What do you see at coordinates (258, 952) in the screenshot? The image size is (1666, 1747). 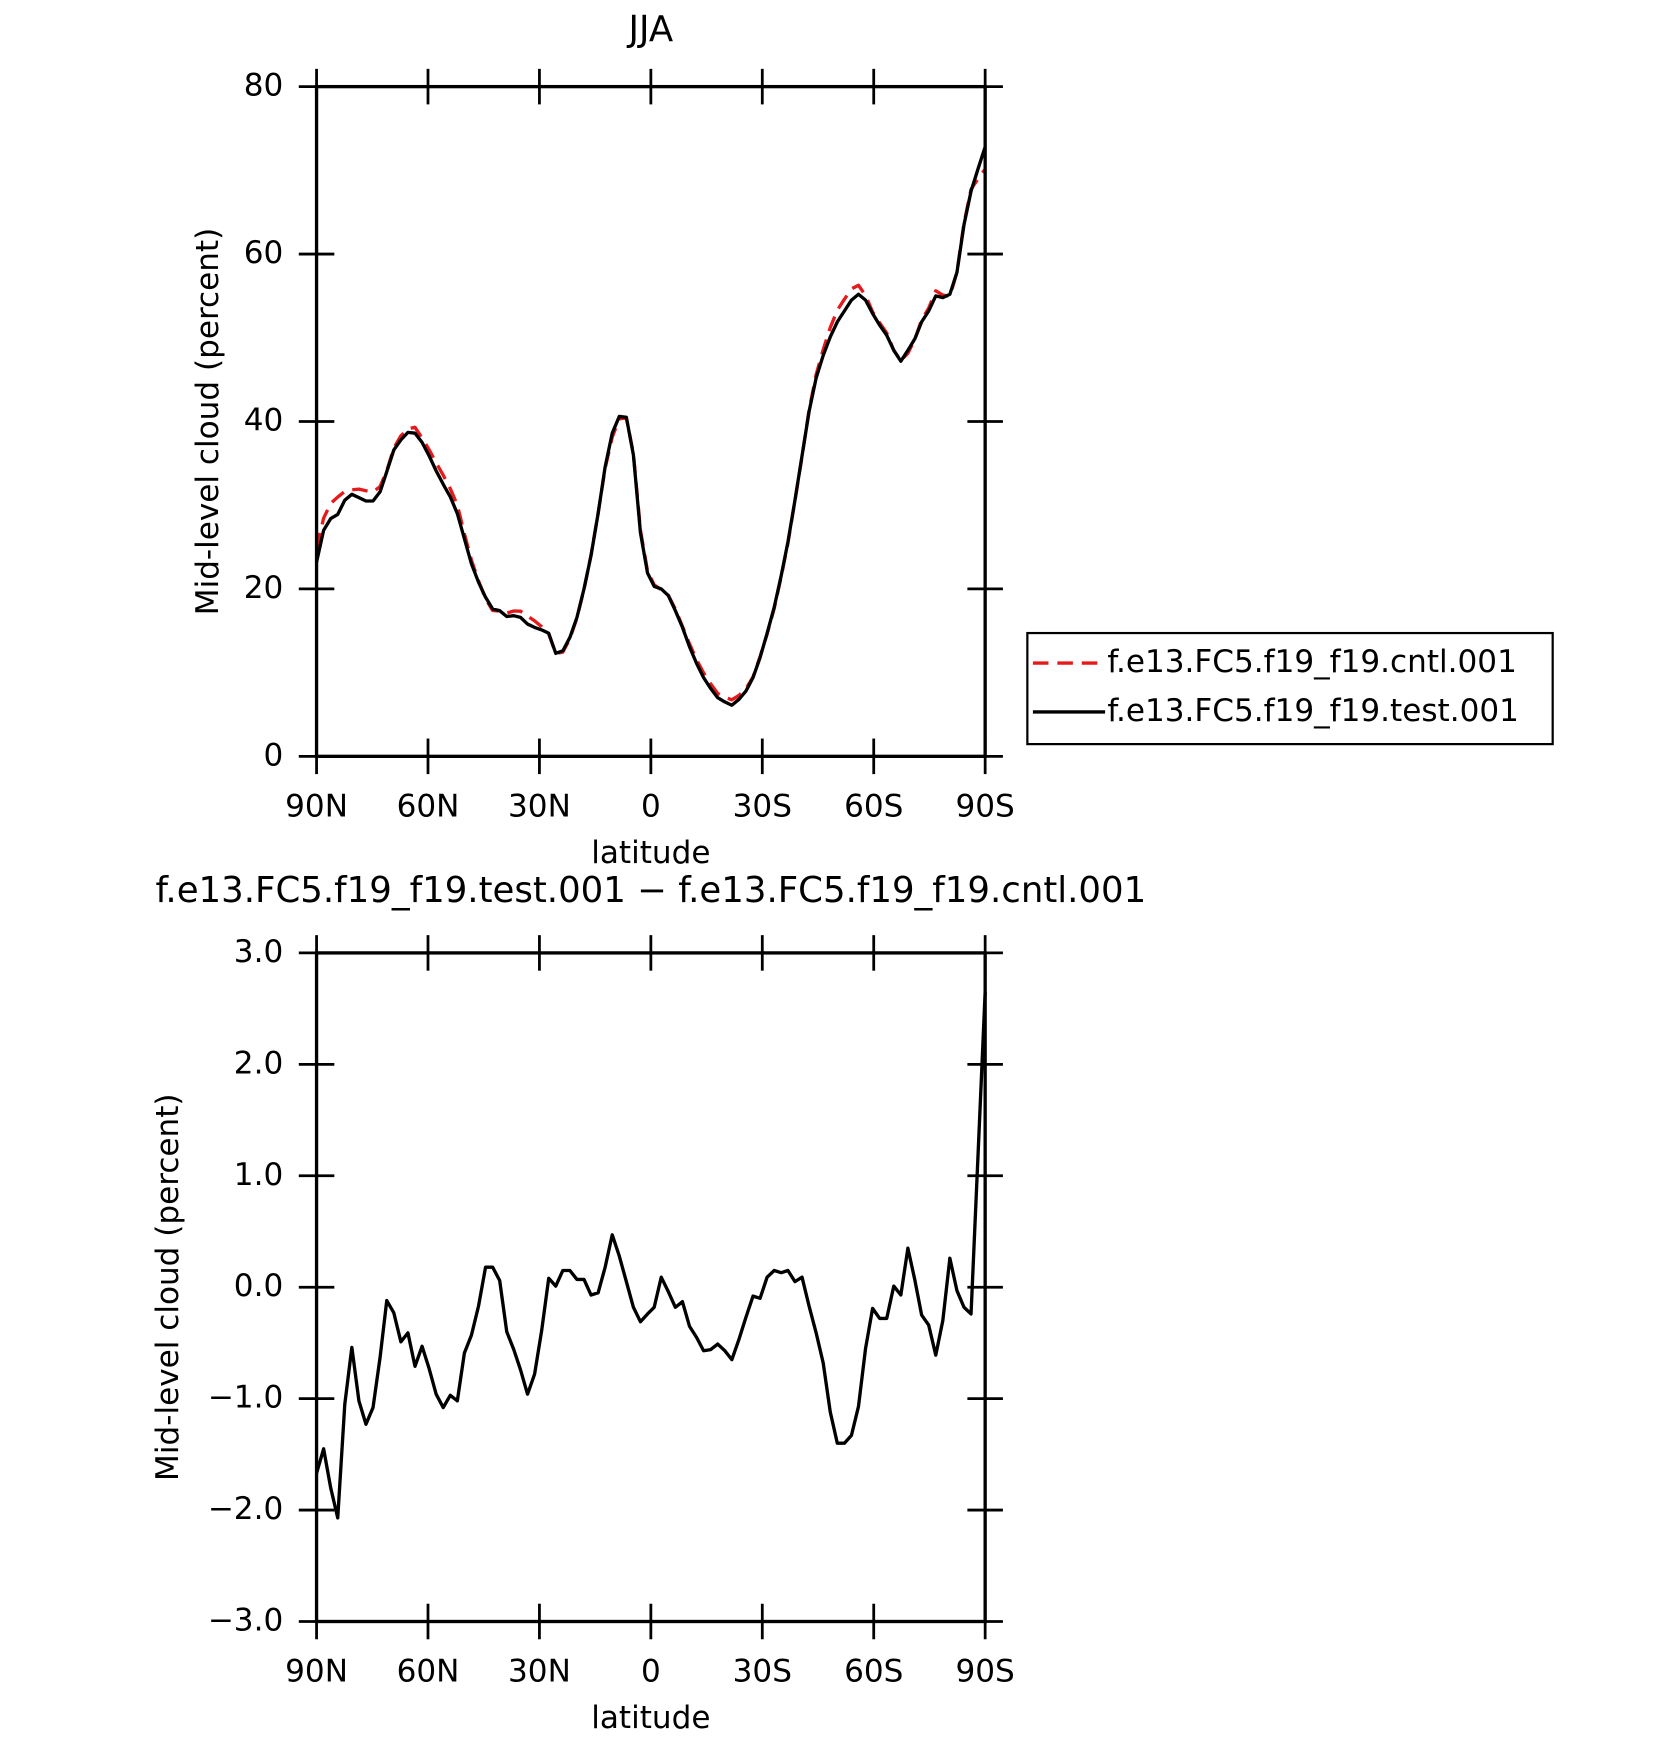 I see `y-tick-label: 3.0` at bounding box center [258, 952].